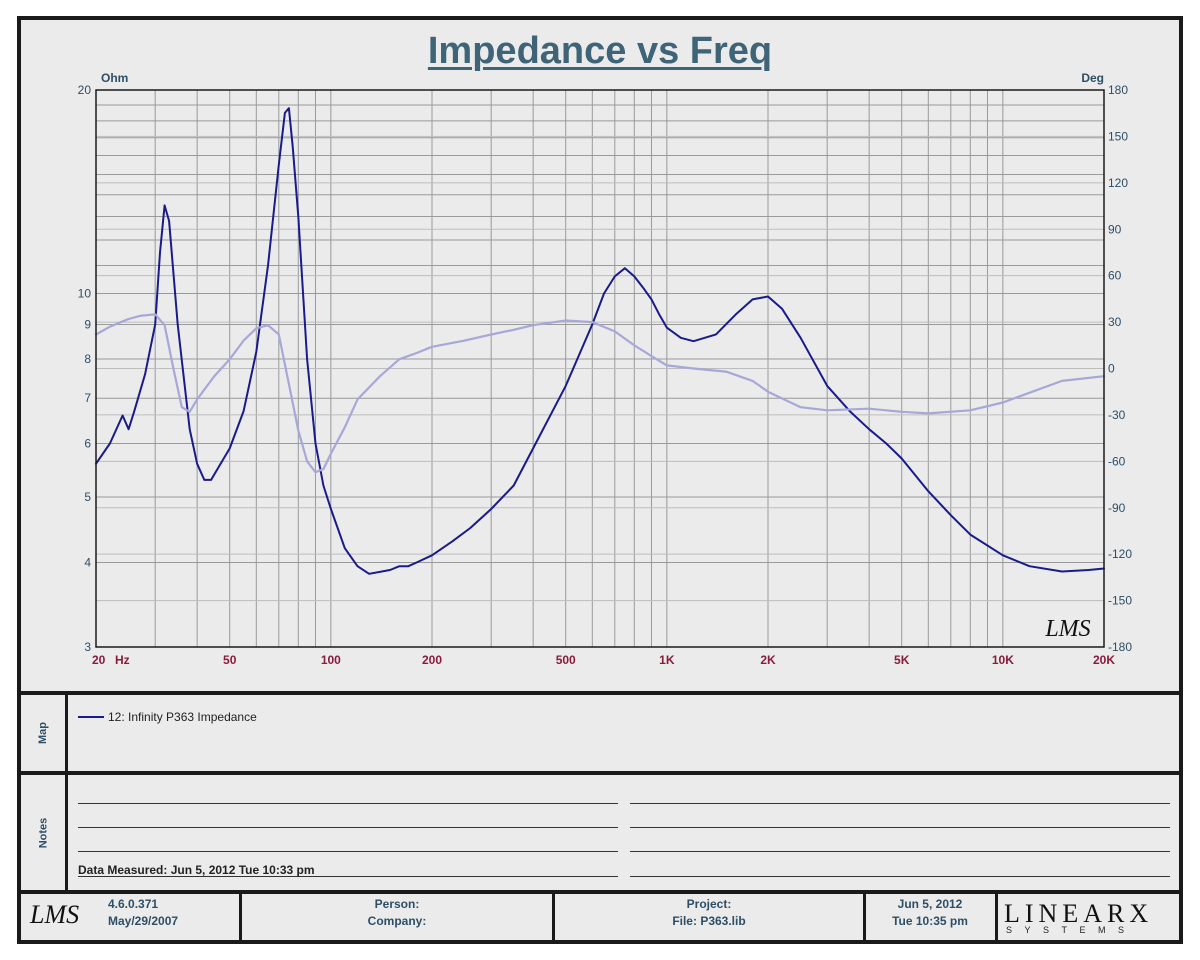  What do you see at coordinates (709, 921) in the screenshot?
I see `footer-file: File: P363.lib` at bounding box center [709, 921].